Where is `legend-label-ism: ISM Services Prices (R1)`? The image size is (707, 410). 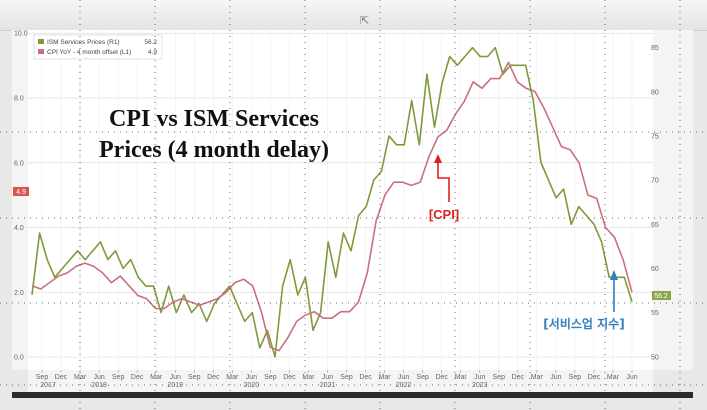 legend-label-ism: ISM Services Prices (R1) is located at coordinates (83, 42).